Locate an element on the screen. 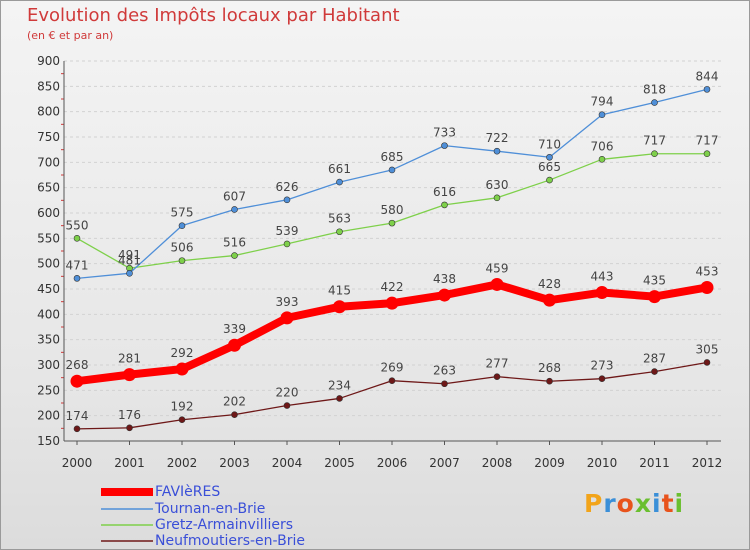 This screenshot has height=550, width=750. point-gretz-2006 is located at coordinates (392, 223).